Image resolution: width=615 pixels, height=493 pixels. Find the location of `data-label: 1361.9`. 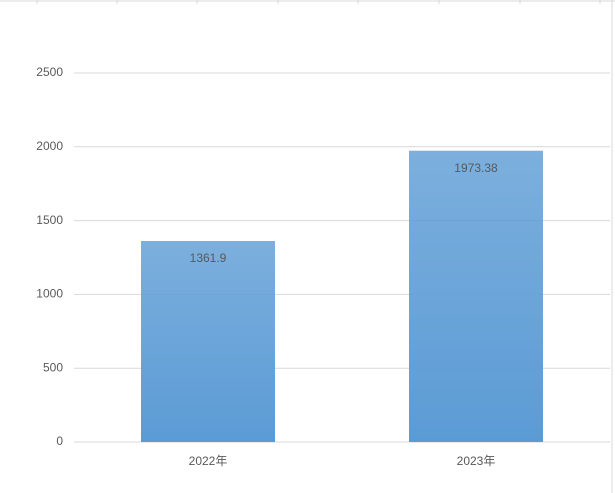

data-label: 1361.9 is located at coordinates (208, 258).